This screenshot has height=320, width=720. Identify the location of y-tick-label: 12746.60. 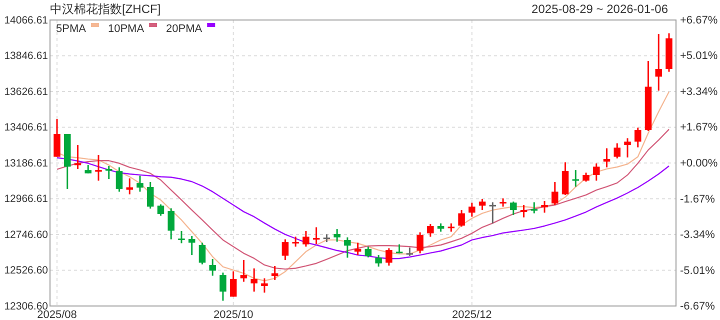
(26, 234).